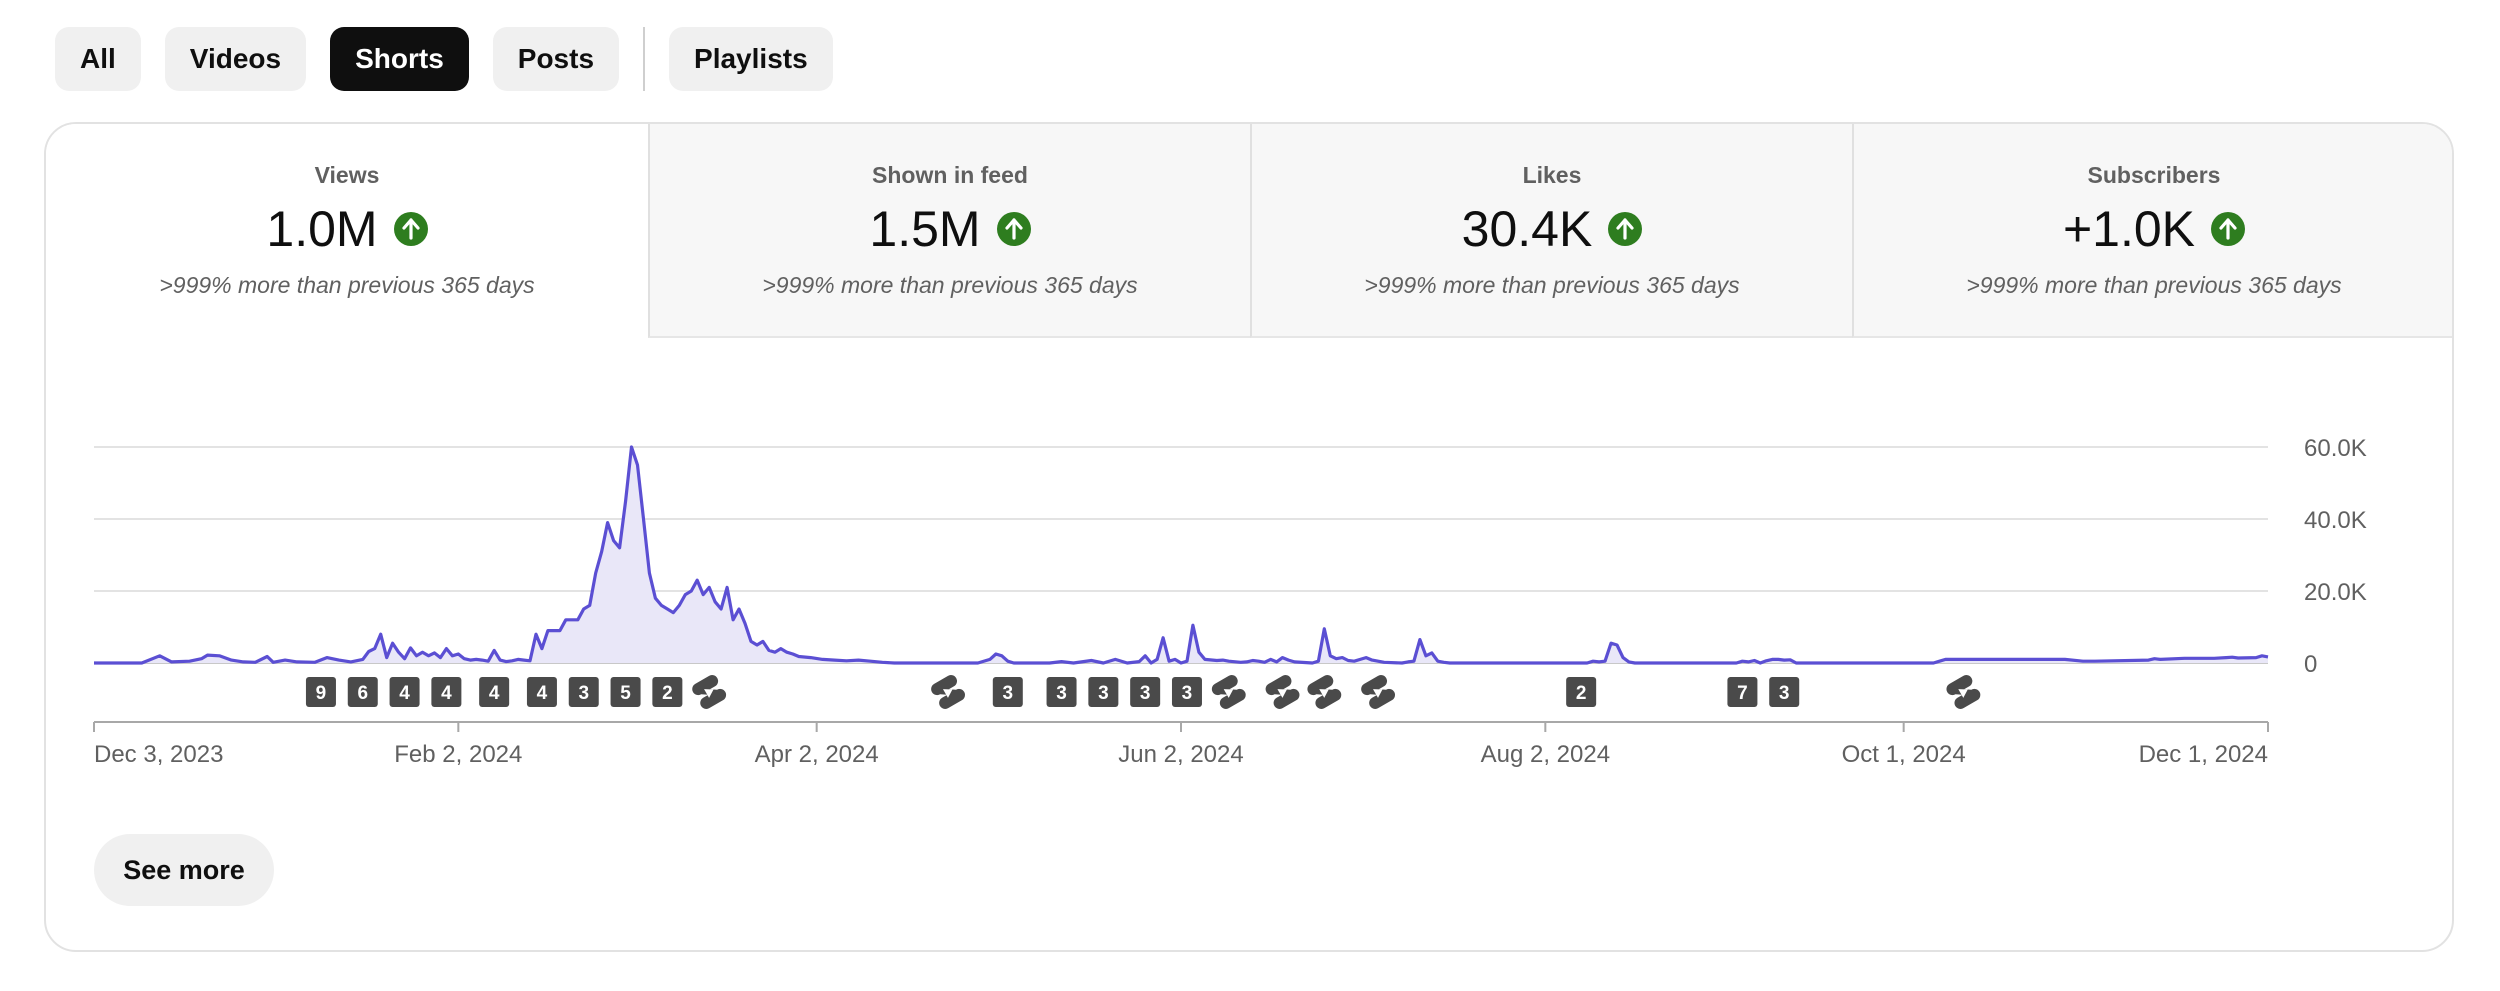 Image resolution: width=2500 pixels, height=991 pixels. What do you see at coordinates (347, 175) in the screenshot?
I see `metric-label: Views` at bounding box center [347, 175].